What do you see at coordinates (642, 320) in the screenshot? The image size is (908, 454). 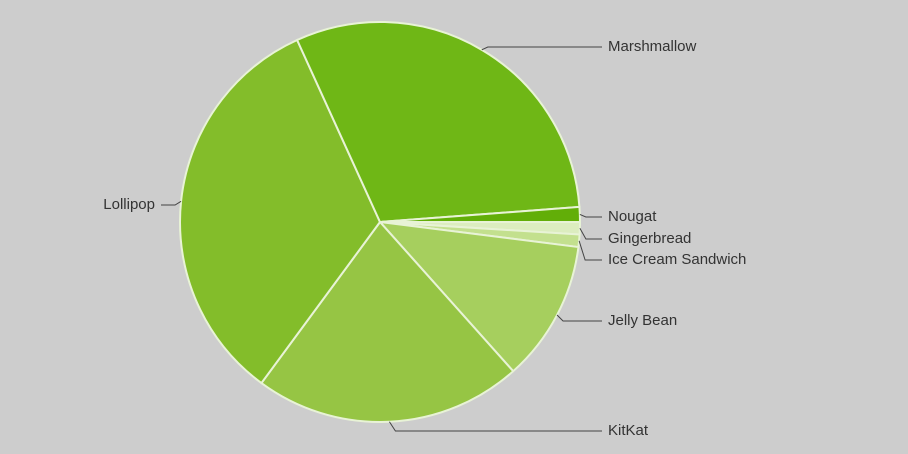 I see `slice-label: Jelly Bean` at bounding box center [642, 320].